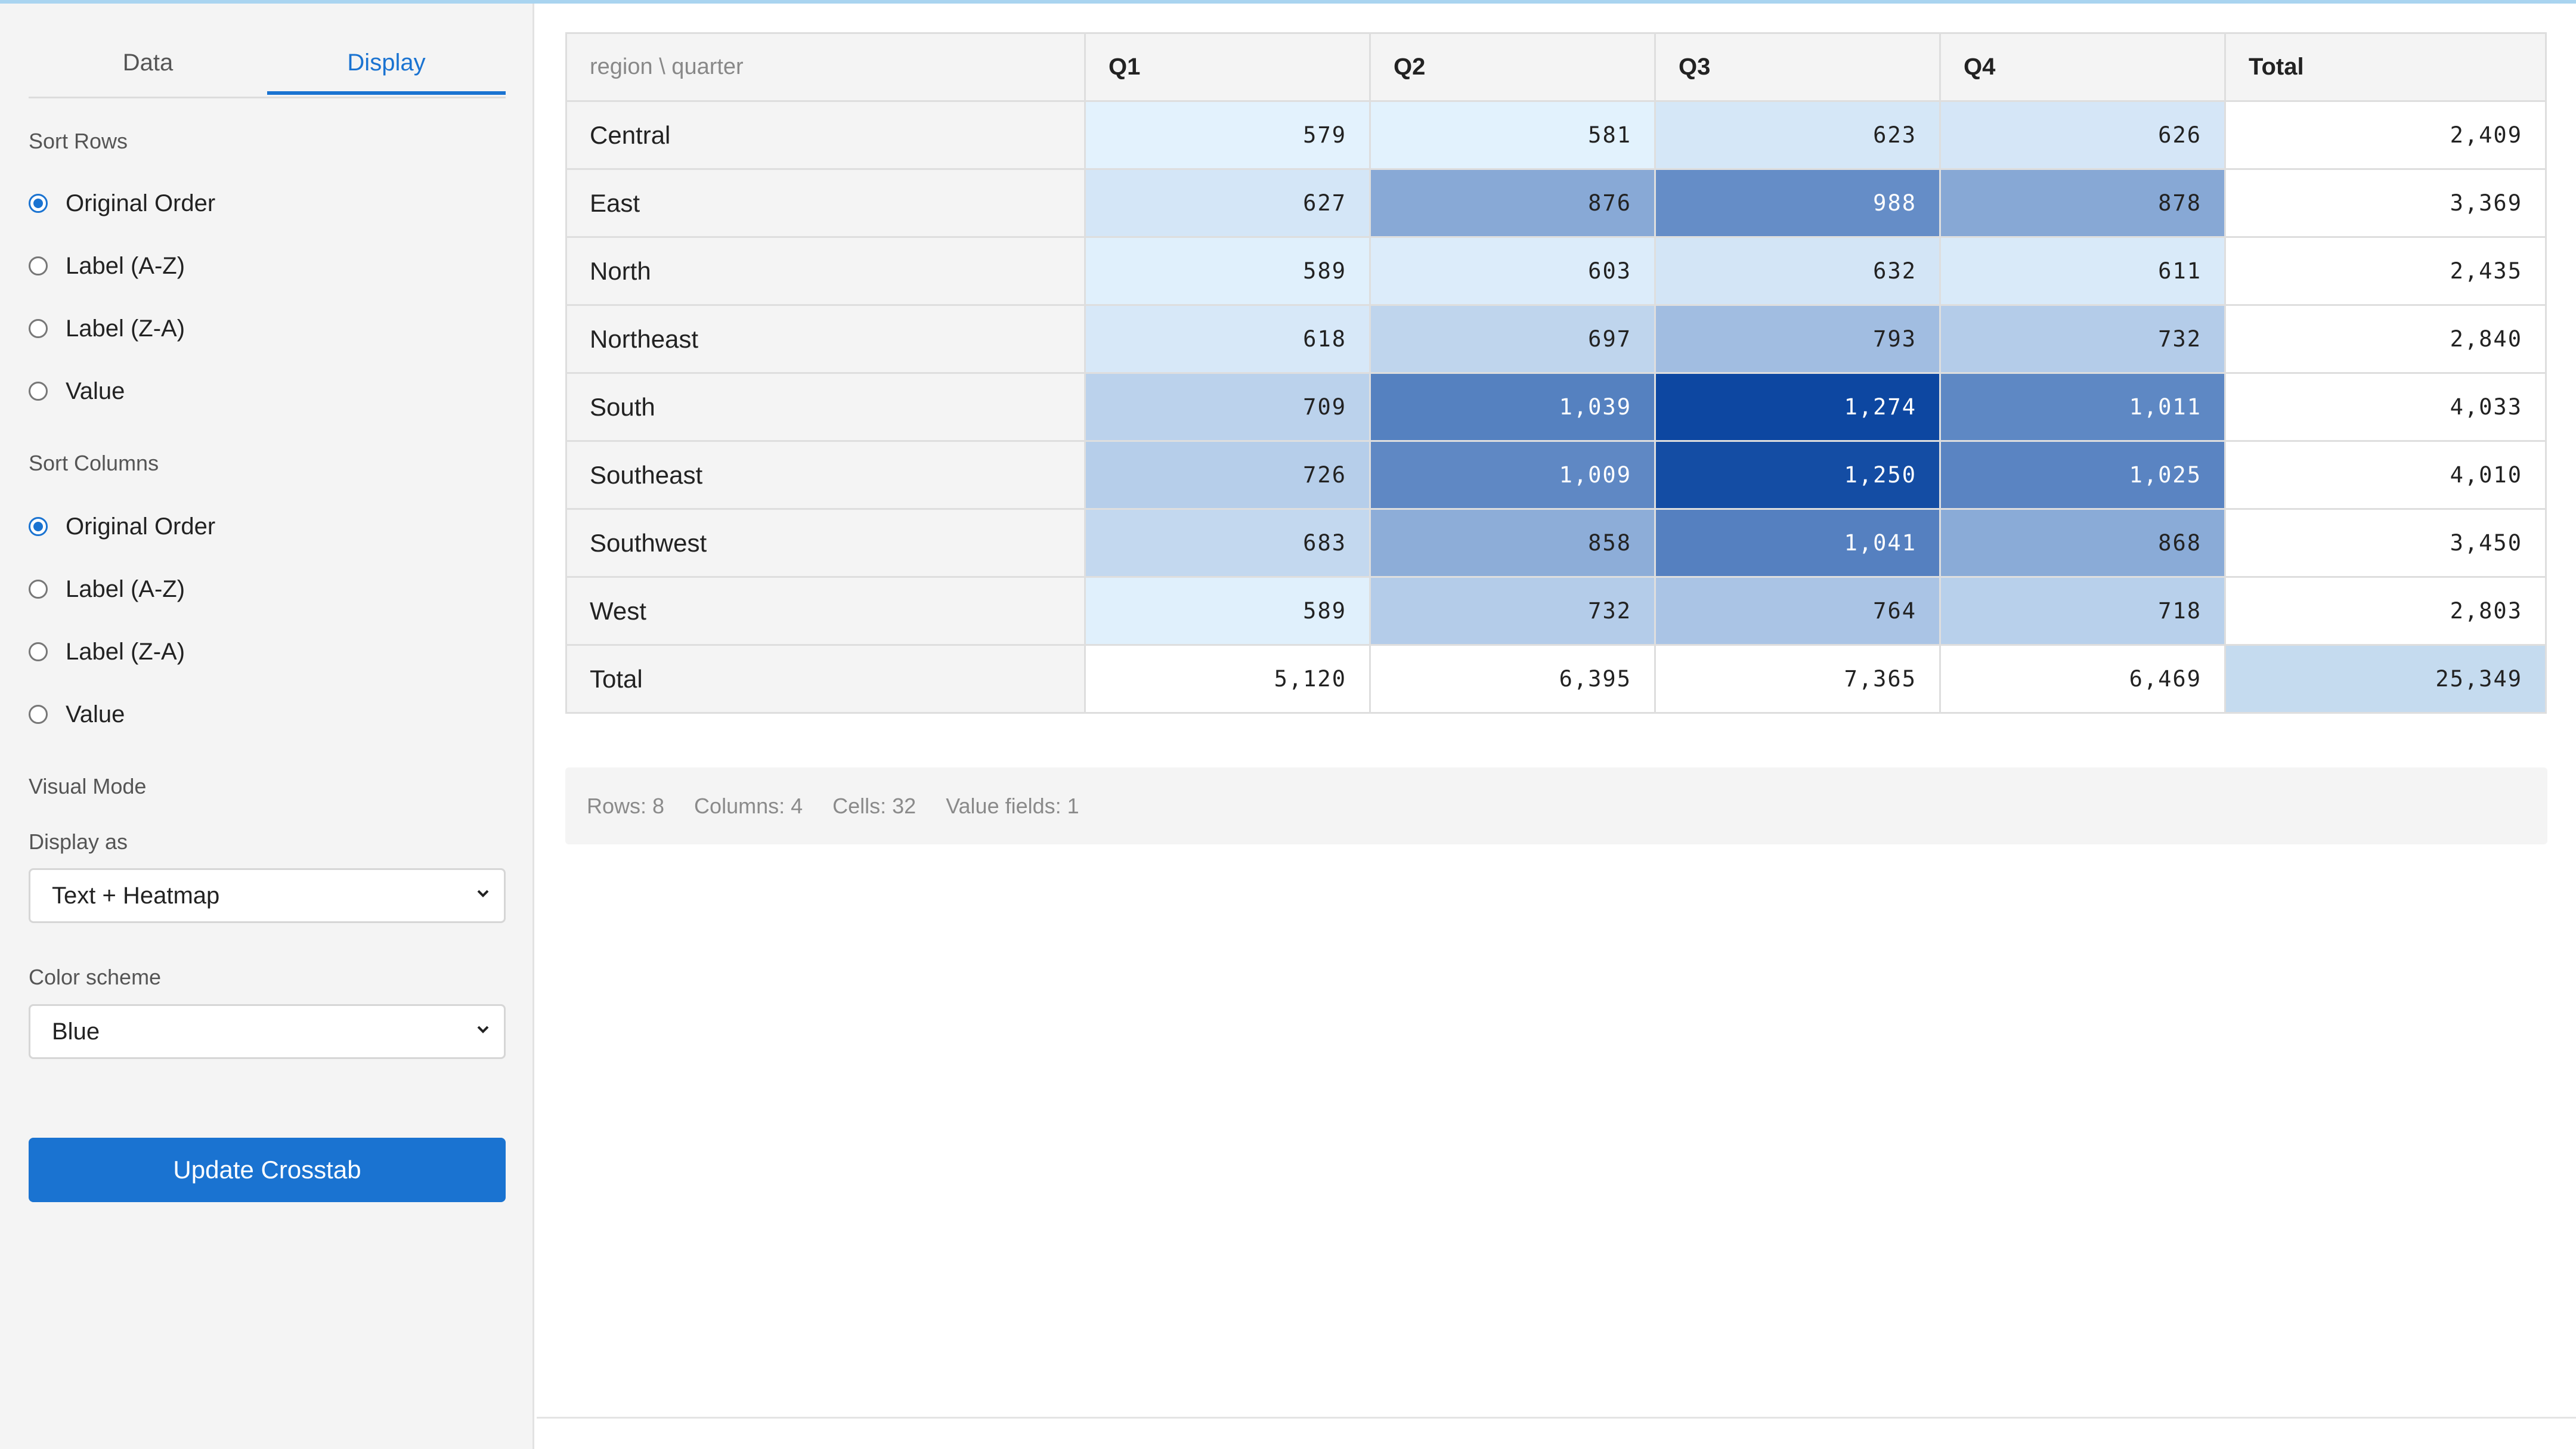  What do you see at coordinates (267, 1170) in the screenshot?
I see `update-crosstab-button: Update Crosstab` at bounding box center [267, 1170].